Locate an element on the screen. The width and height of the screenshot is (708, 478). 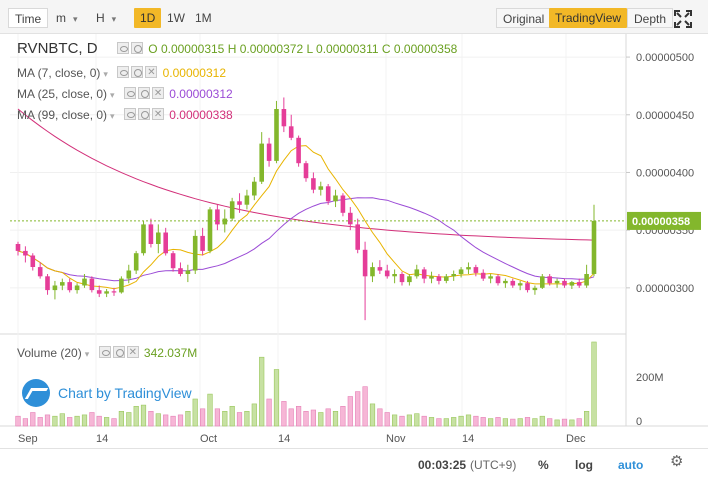
chart-statusbar: 00:03:25 (UTC+9) % log auto ⚙ is located at coordinates (354, 463).